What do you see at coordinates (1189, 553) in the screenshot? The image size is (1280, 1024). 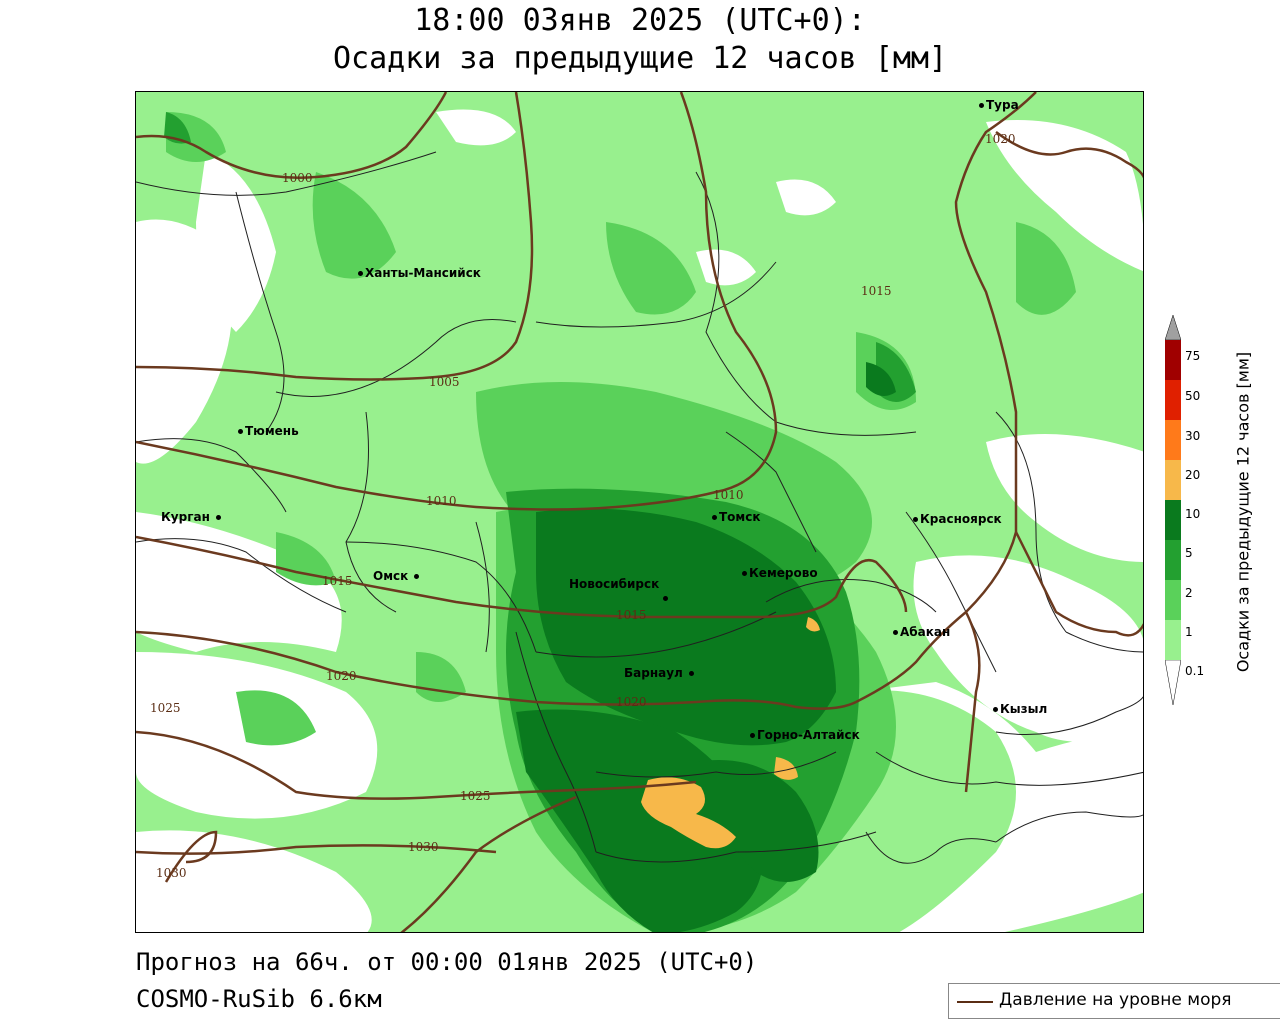 I see `colorbar-tick: 5` at bounding box center [1189, 553].